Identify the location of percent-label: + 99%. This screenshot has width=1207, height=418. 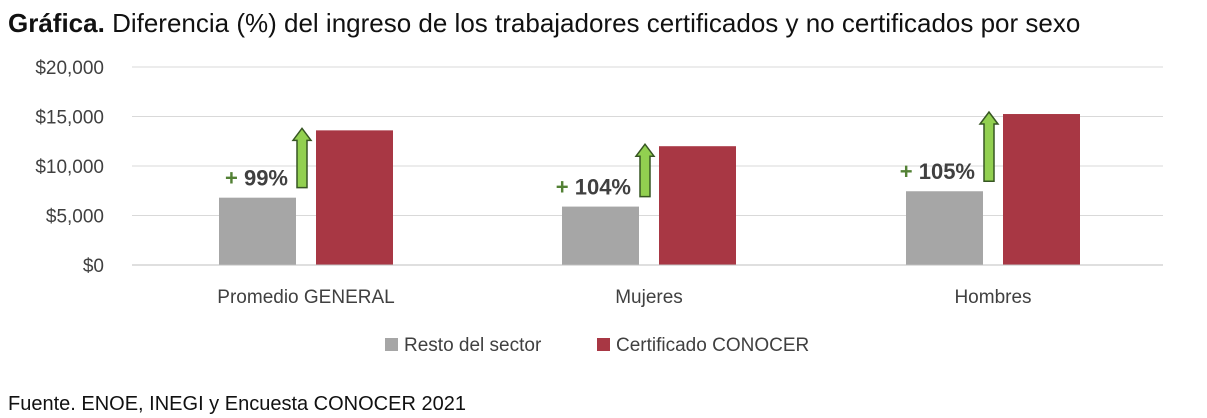
(256, 178).